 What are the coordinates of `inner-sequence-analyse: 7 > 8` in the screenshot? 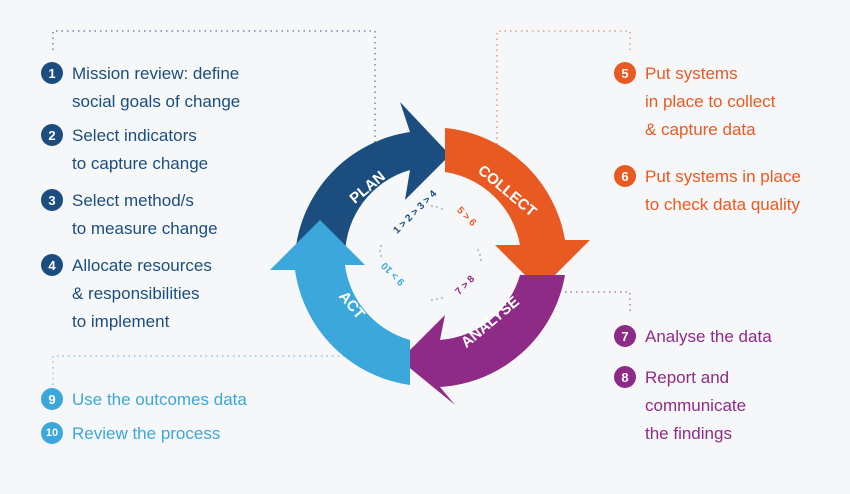 It's located at (466, 285).